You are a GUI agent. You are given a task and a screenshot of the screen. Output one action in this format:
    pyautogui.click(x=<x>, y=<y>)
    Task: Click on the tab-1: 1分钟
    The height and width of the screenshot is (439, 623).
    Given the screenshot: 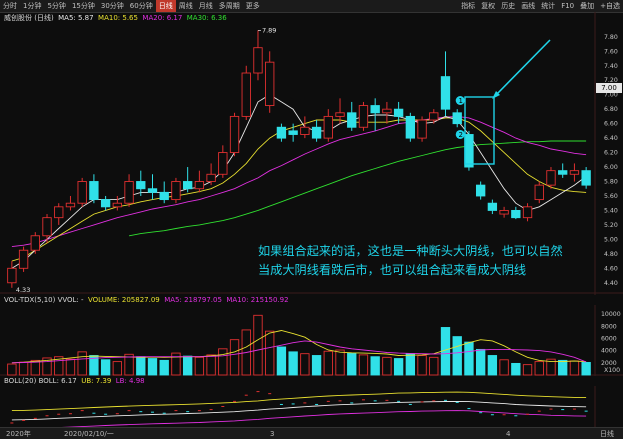 What is the action you would take?
    pyautogui.click(x=32, y=6)
    